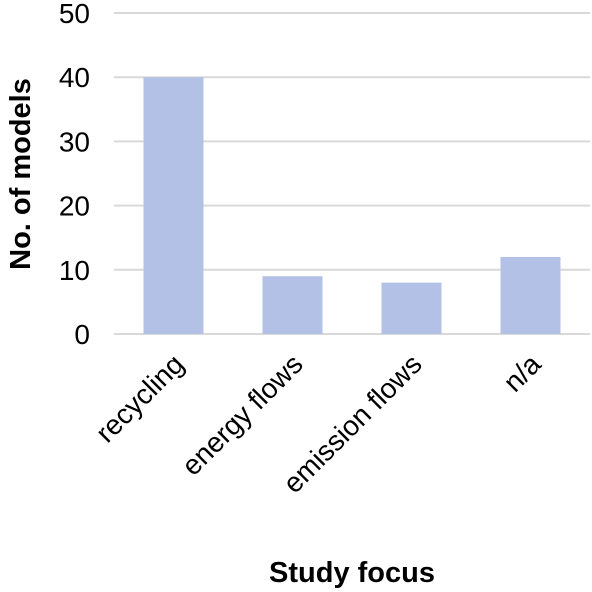 This screenshot has width=592, height=592. I want to click on y-tick-label: 0, so click(82, 334).